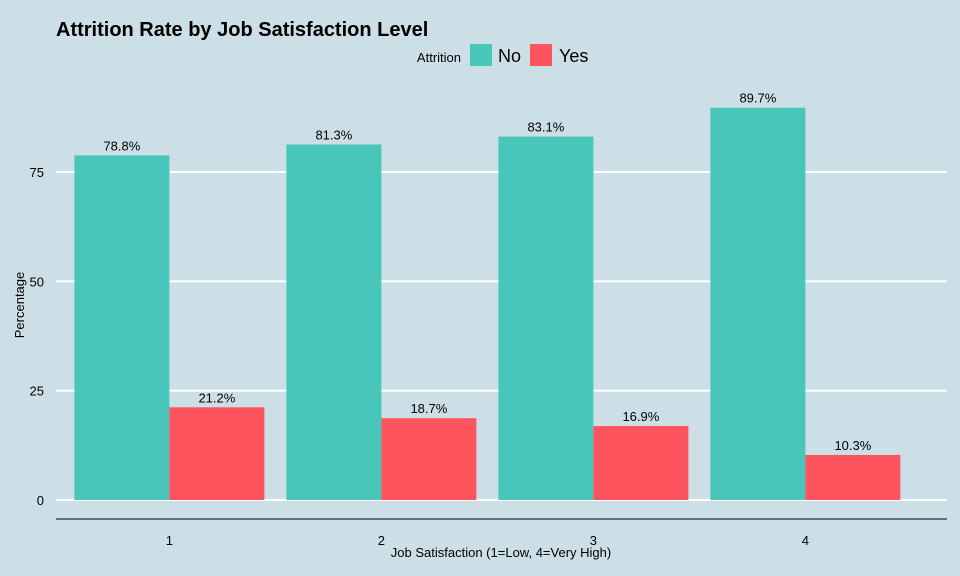 The image size is (960, 576). I want to click on data-label-yes-4: 10.3%, so click(852, 445).